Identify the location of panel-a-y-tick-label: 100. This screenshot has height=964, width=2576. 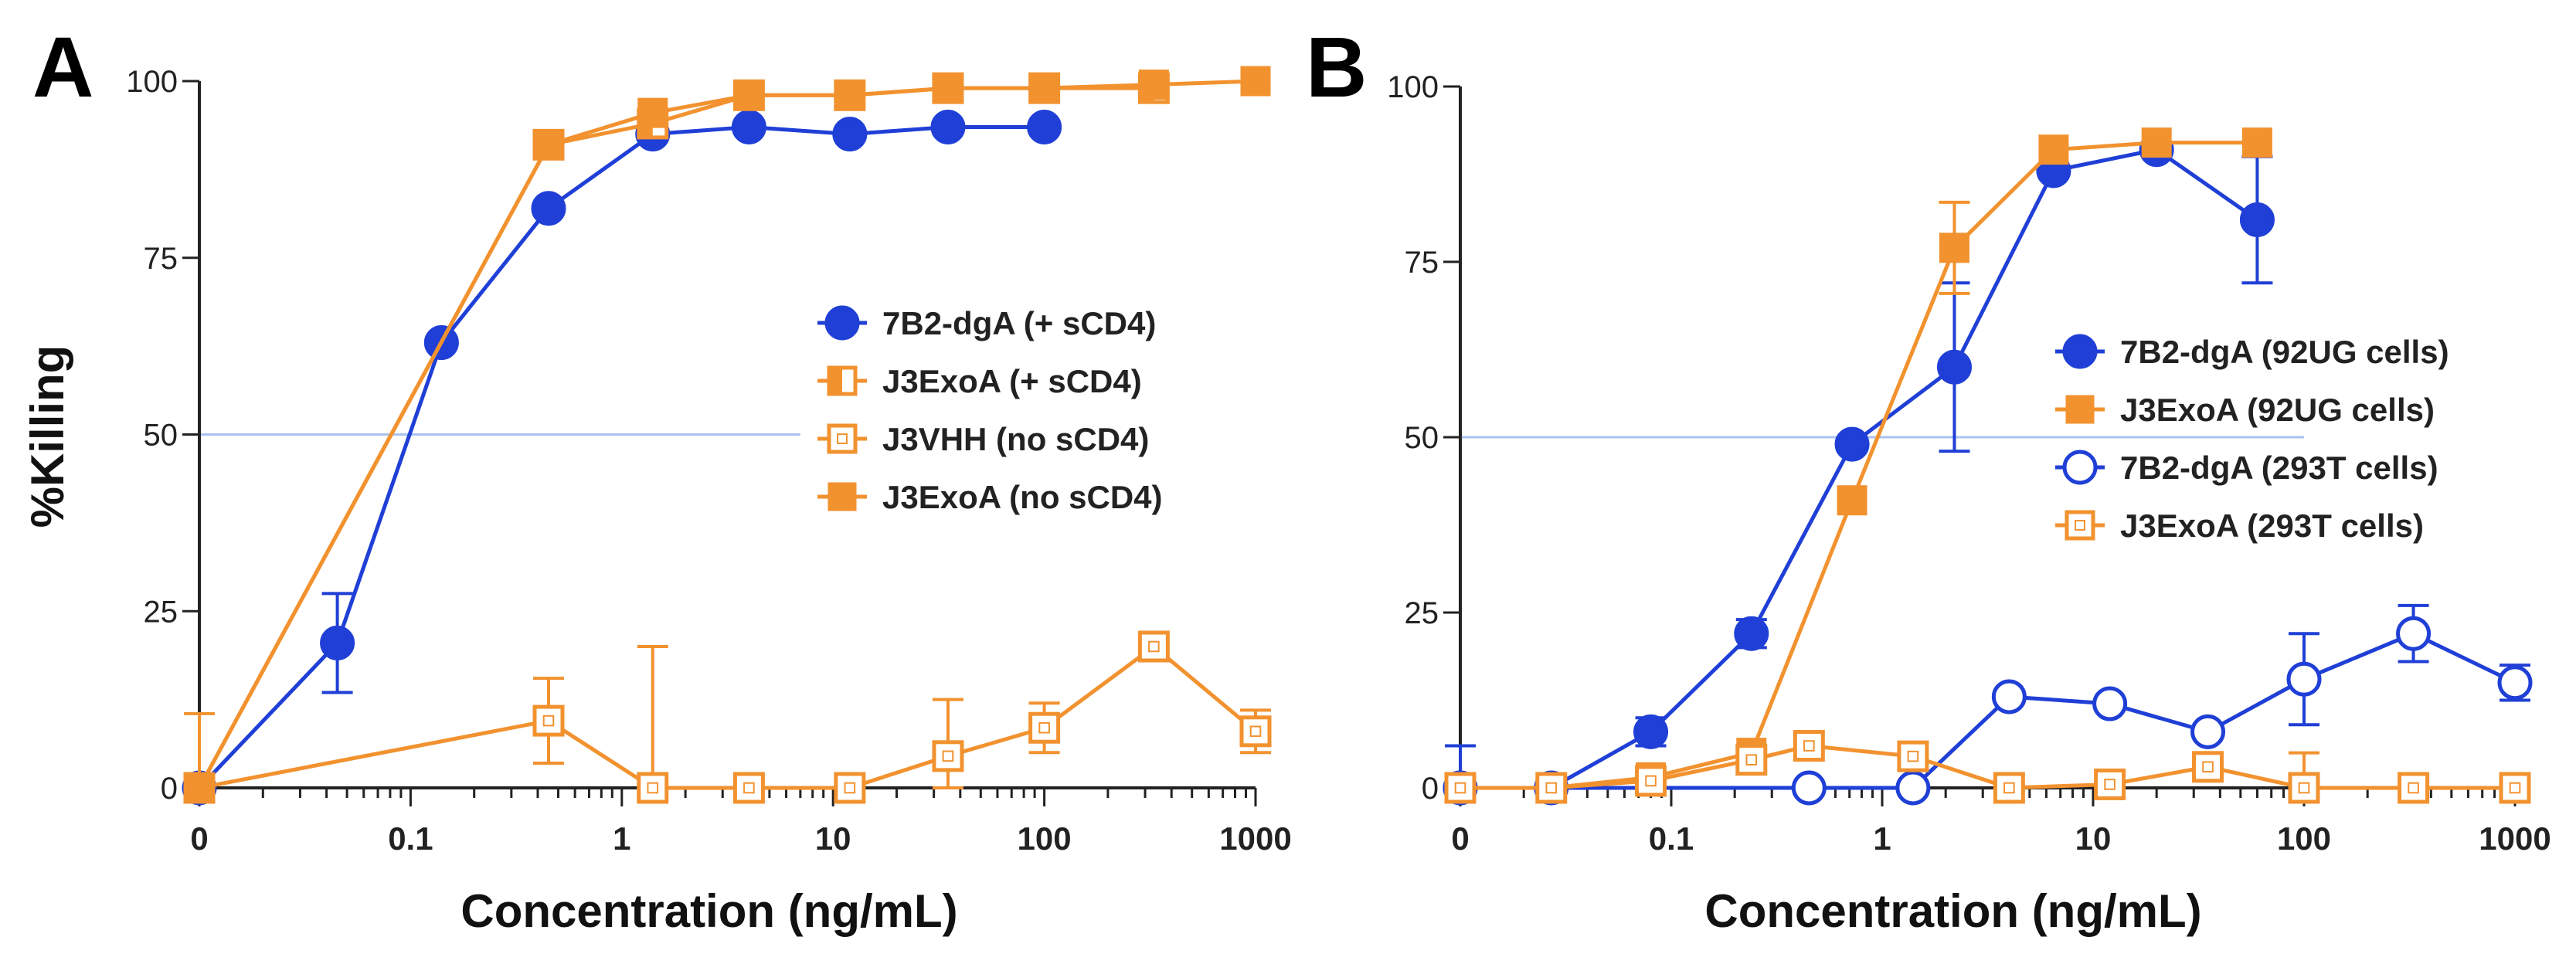
(152, 82).